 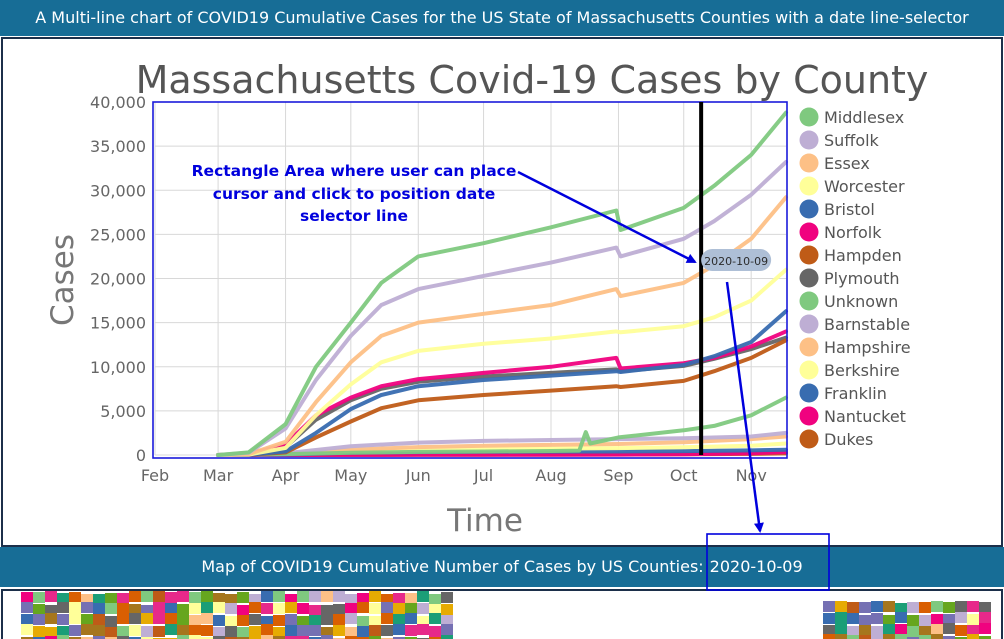 What do you see at coordinates (418, 475) in the screenshot?
I see `x-tick-label: Jun` at bounding box center [418, 475].